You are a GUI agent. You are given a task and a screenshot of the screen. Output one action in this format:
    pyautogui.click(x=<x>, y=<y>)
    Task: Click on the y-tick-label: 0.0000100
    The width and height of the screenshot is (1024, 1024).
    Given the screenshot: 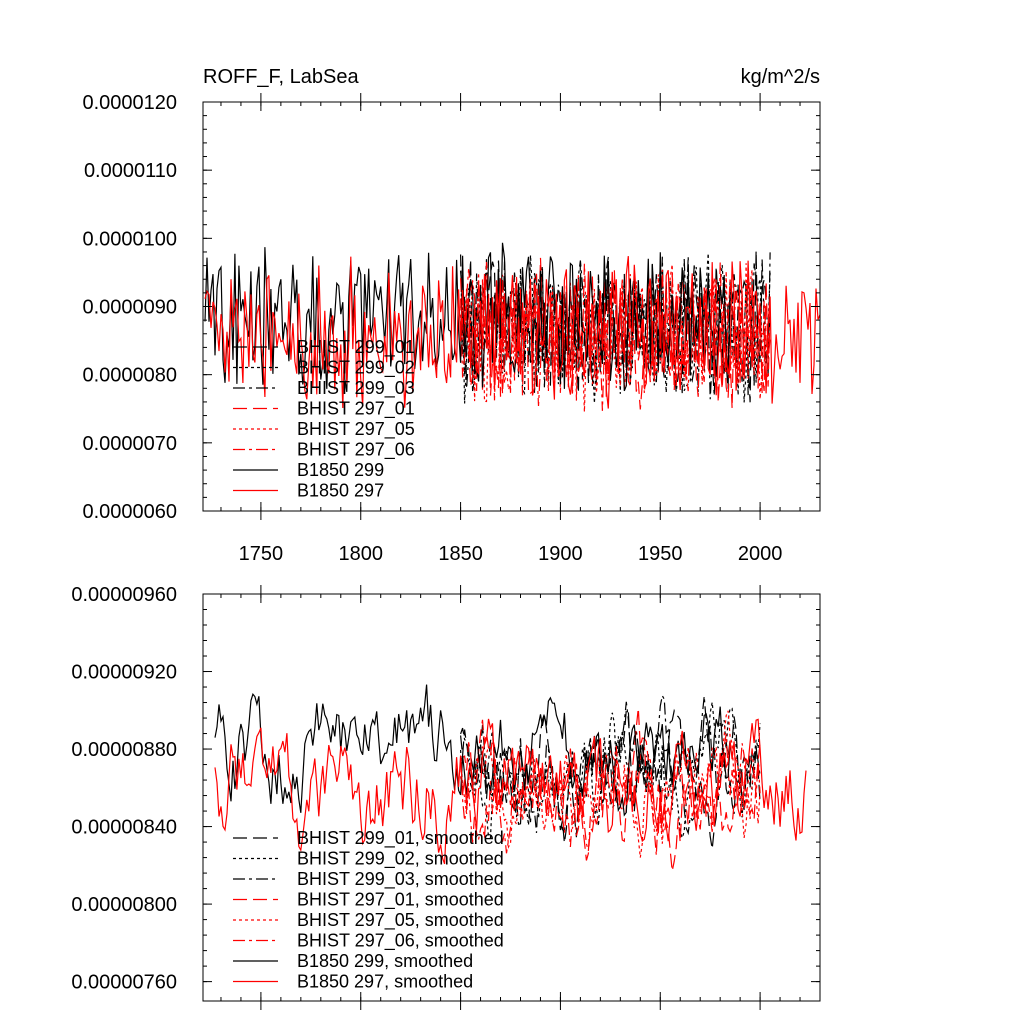 What is the action you would take?
    pyautogui.click(x=129, y=239)
    